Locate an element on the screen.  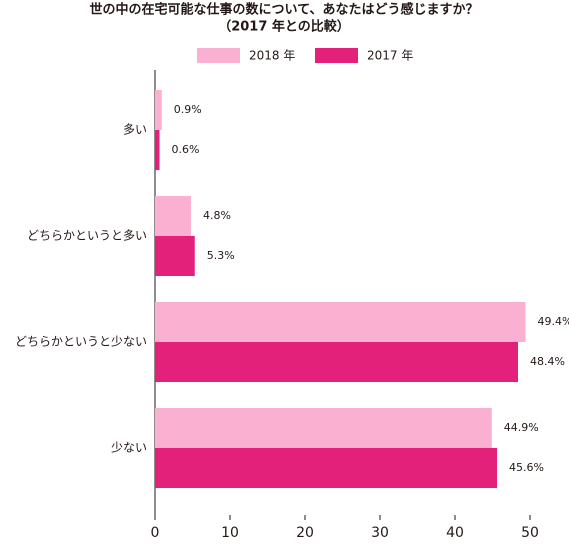
y-tick-label: 少ない is located at coordinates (129, 448).